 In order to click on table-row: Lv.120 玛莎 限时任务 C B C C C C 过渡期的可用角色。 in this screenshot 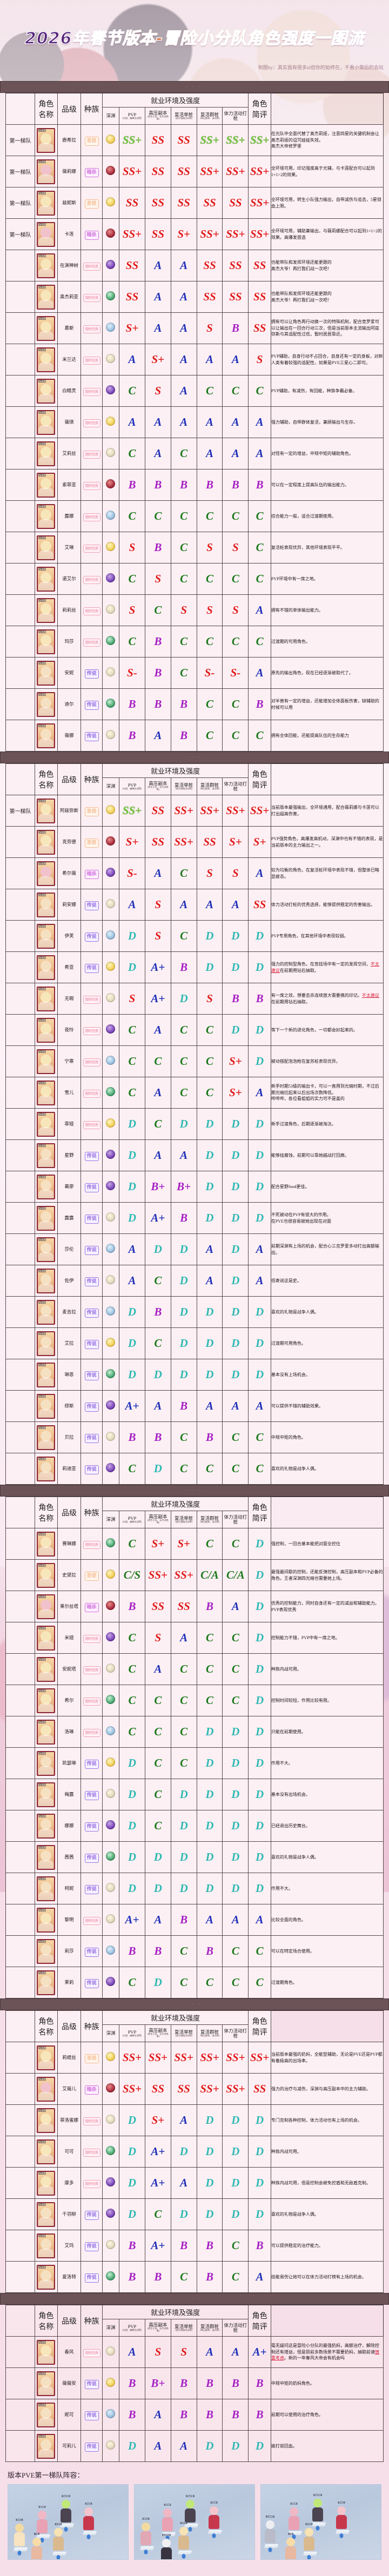, I will do `click(194, 642)`.